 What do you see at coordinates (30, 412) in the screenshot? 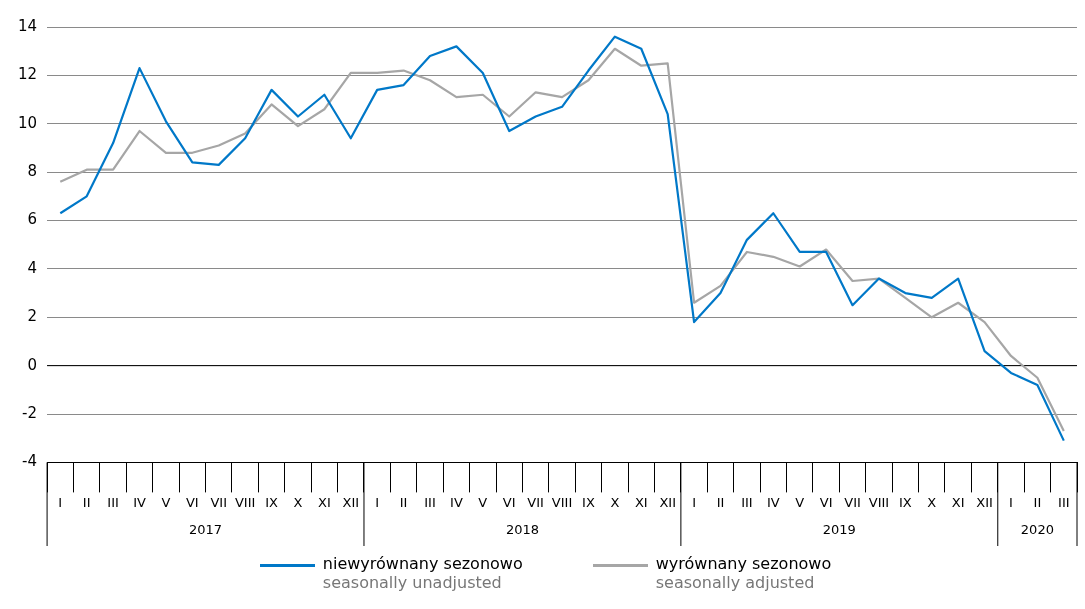
I see `y-tick-label: -2` at bounding box center [30, 412].